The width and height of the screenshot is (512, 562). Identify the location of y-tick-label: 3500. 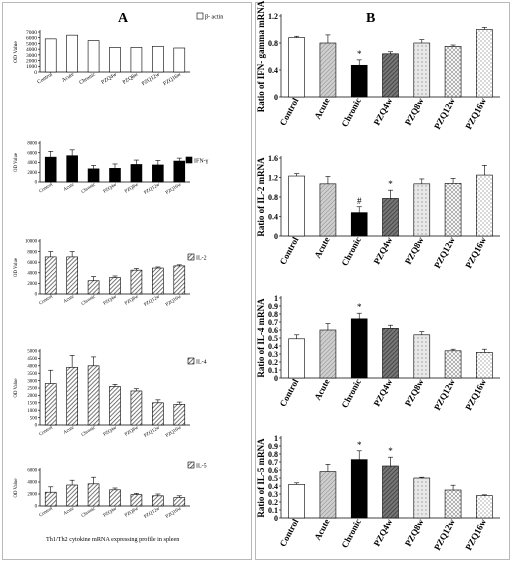
(32, 374).